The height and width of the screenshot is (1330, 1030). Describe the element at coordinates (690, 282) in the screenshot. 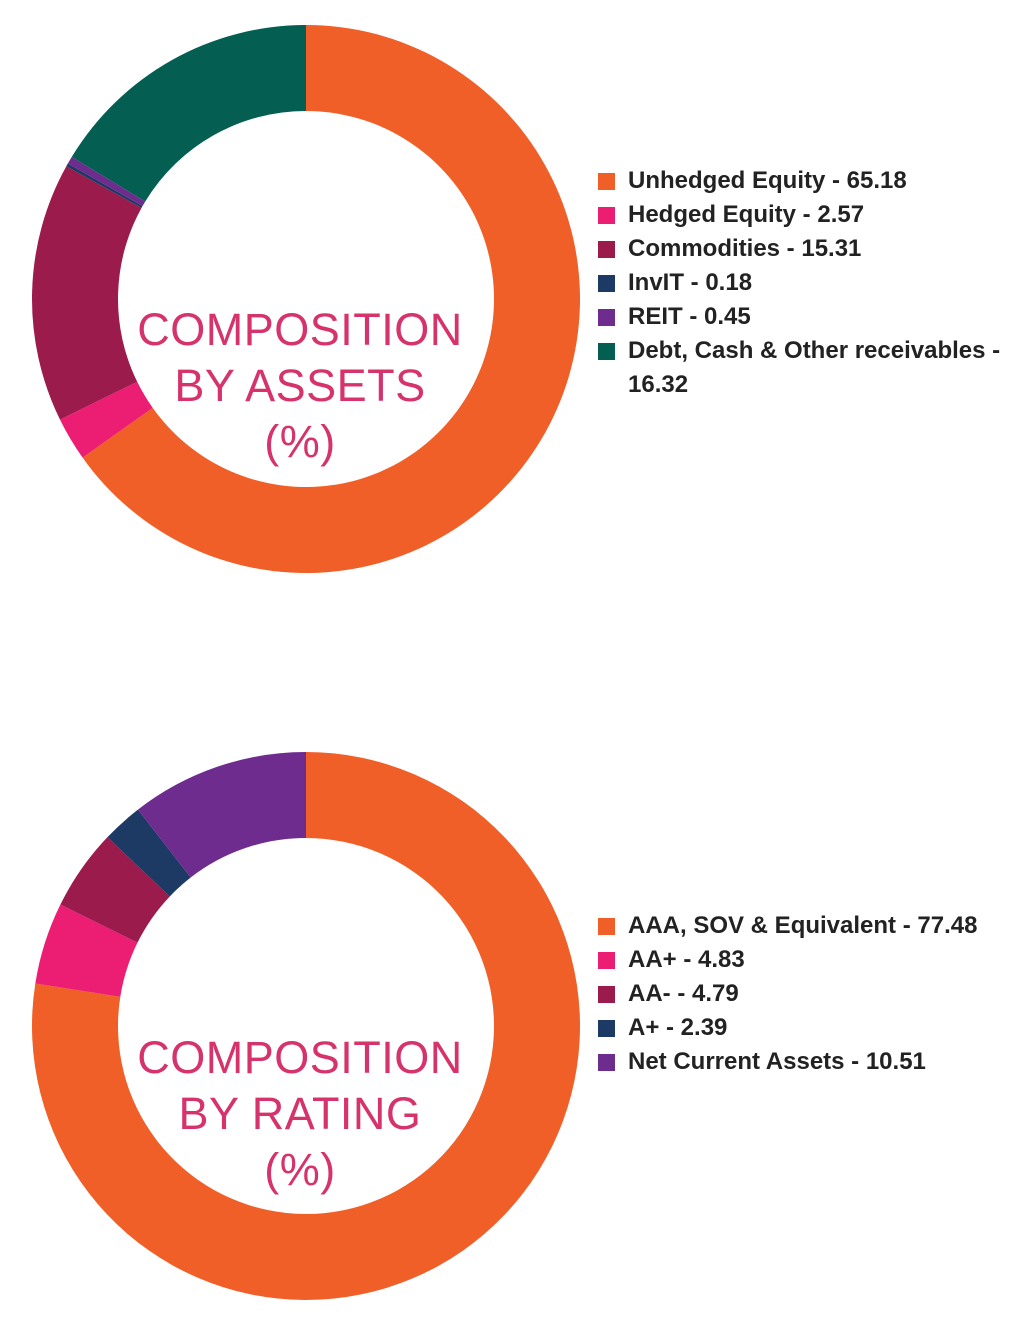

I see `legend-label: InvIT - 0.18` at that location.